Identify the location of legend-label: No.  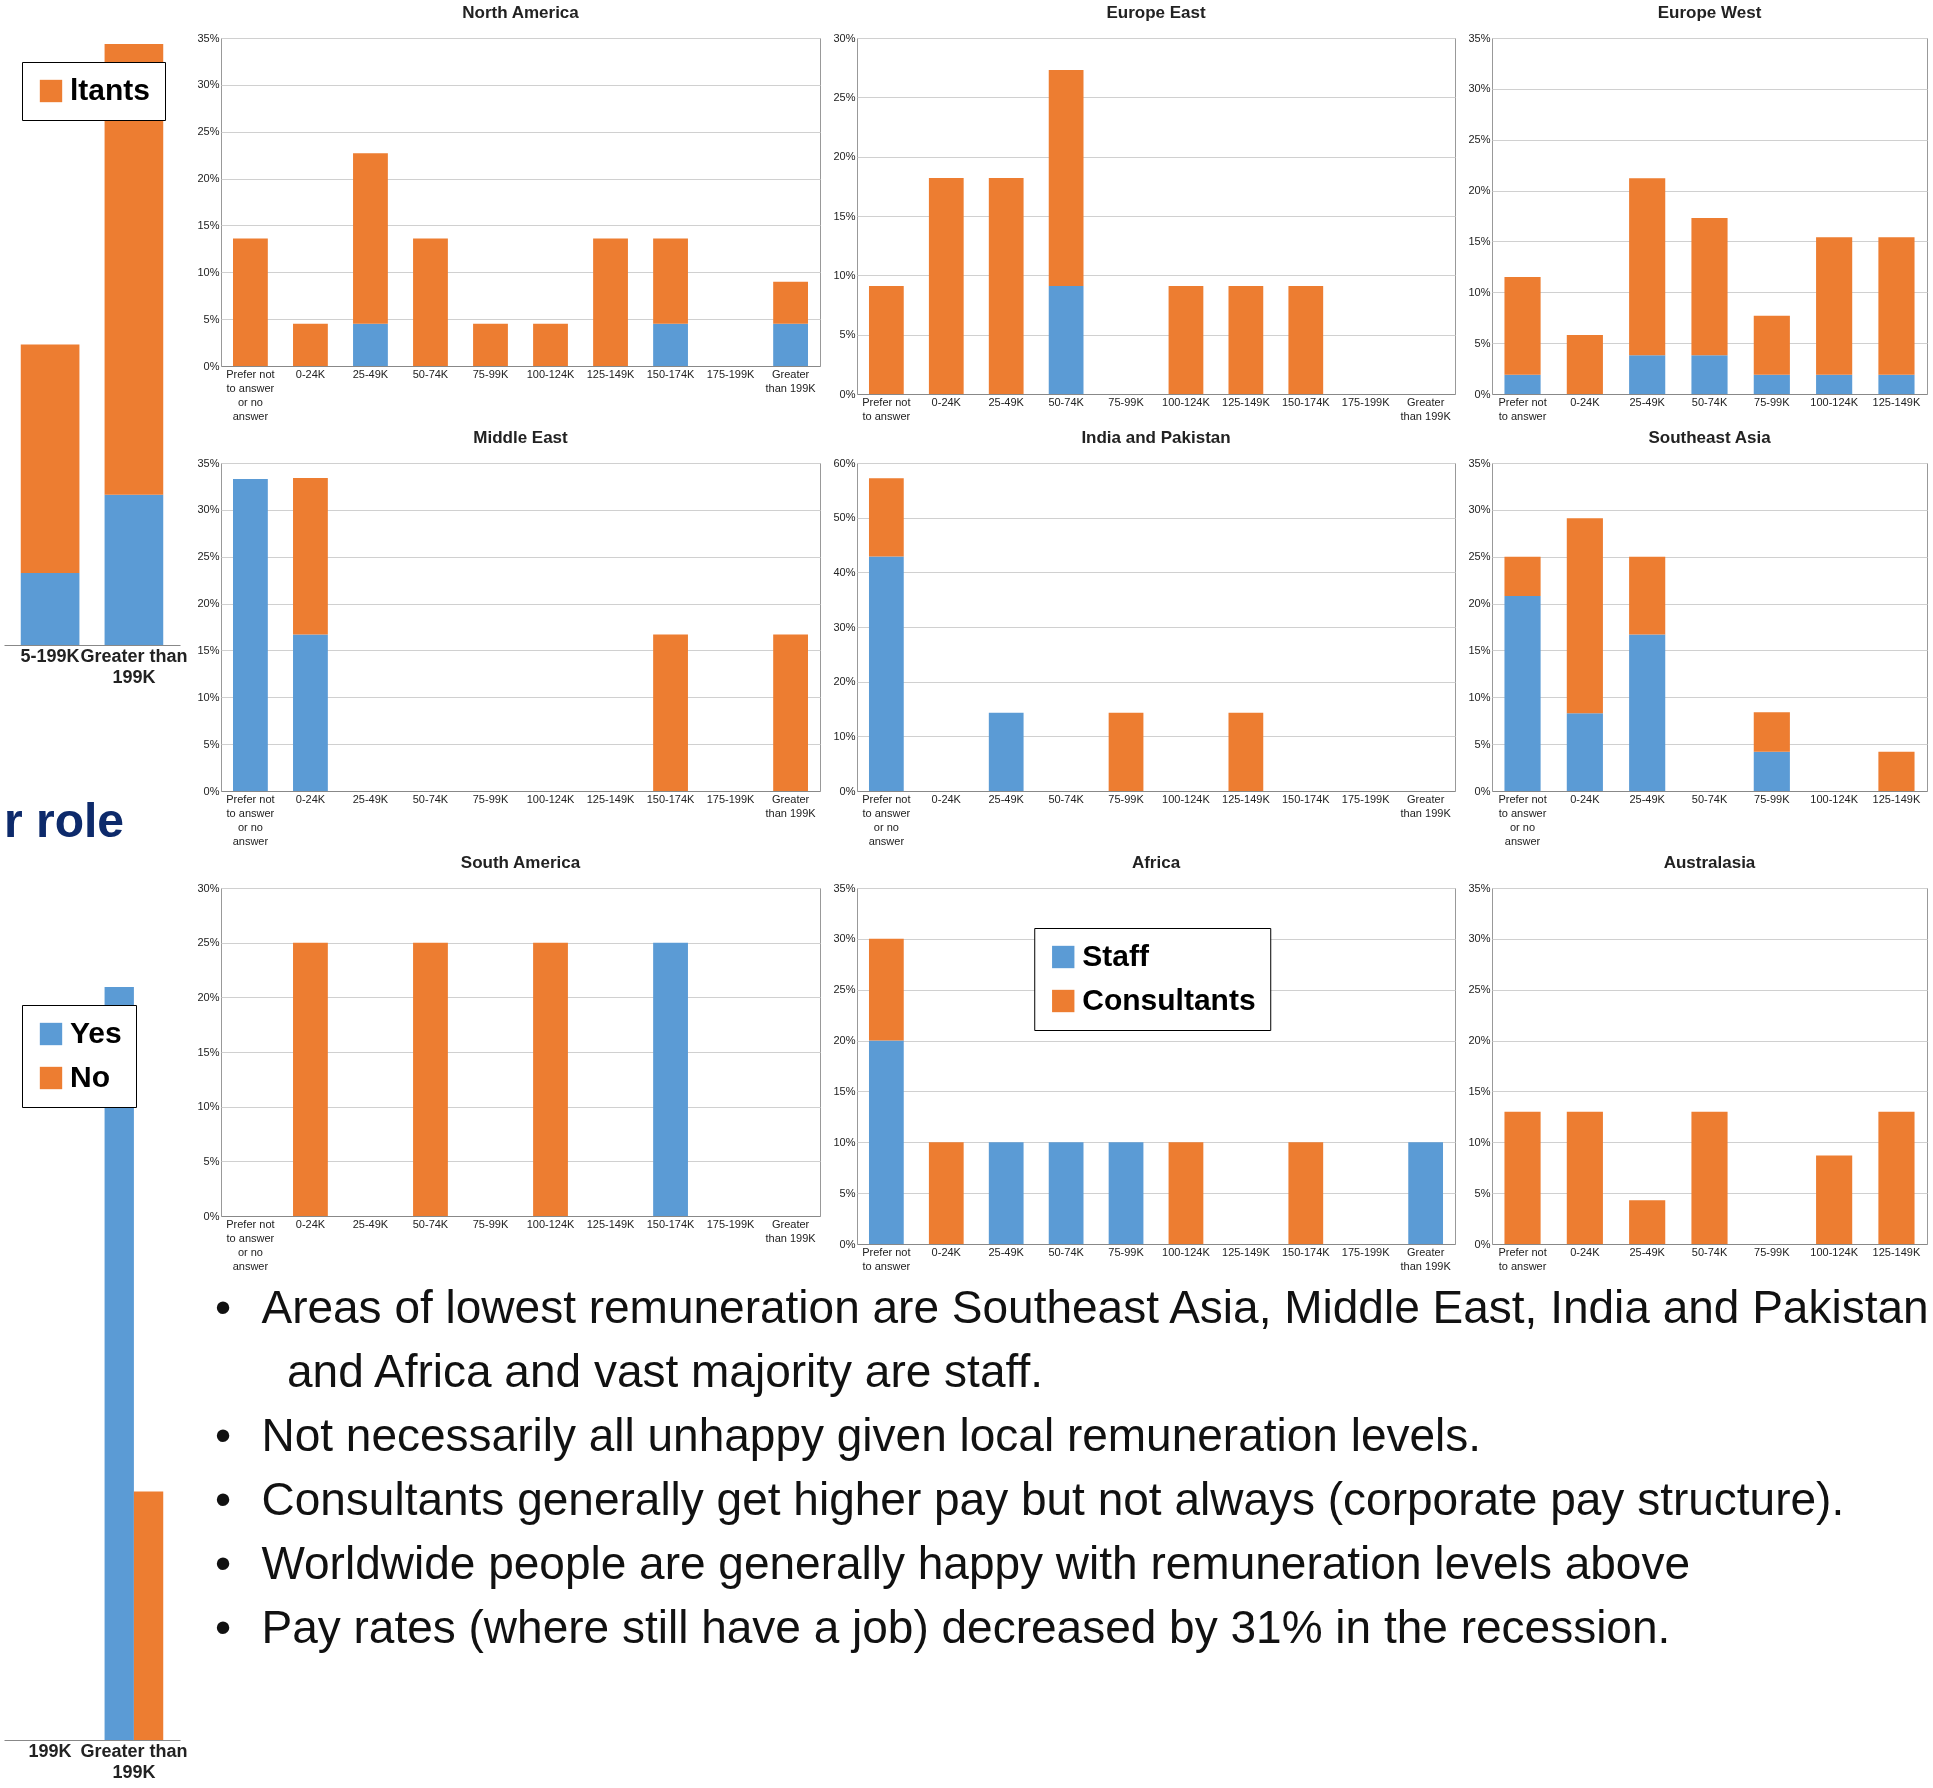
(90, 1076).